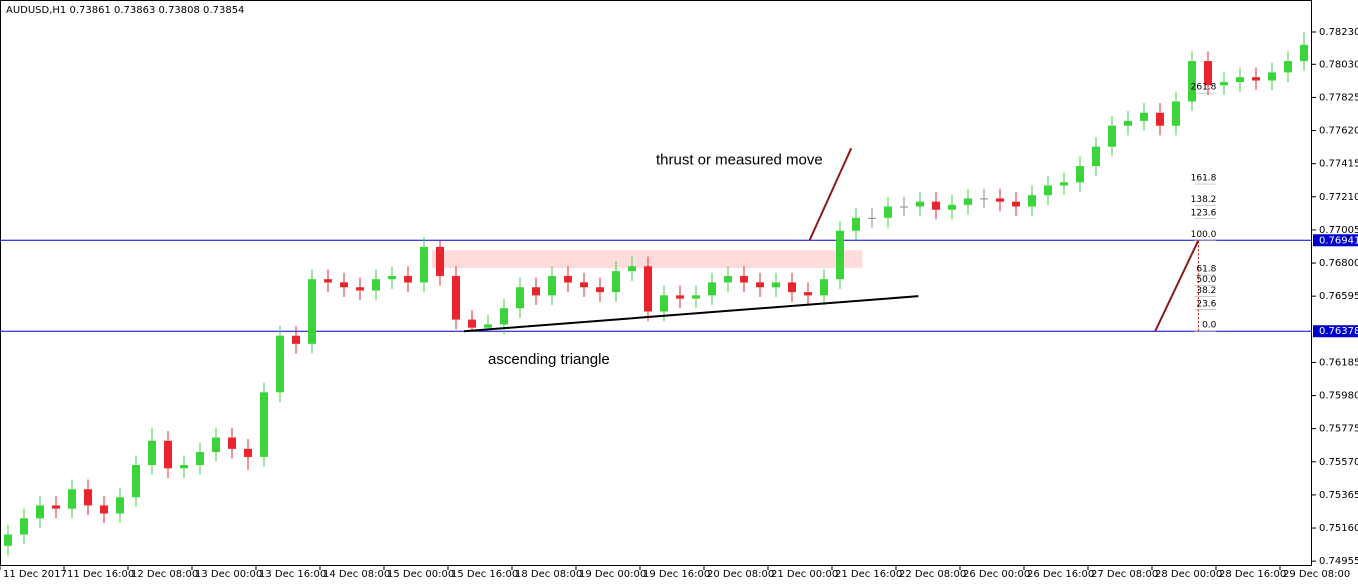 This screenshot has height=584, width=1358. What do you see at coordinates (739, 159) in the screenshot?
I see `annotation: thrust or measured move` at bounding box center [739, 159].